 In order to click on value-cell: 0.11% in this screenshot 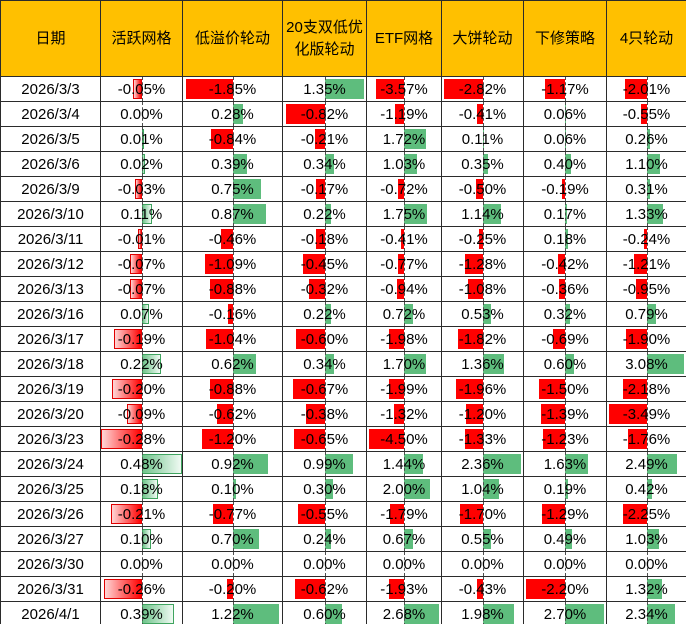, I will do `click(482, 139)`.